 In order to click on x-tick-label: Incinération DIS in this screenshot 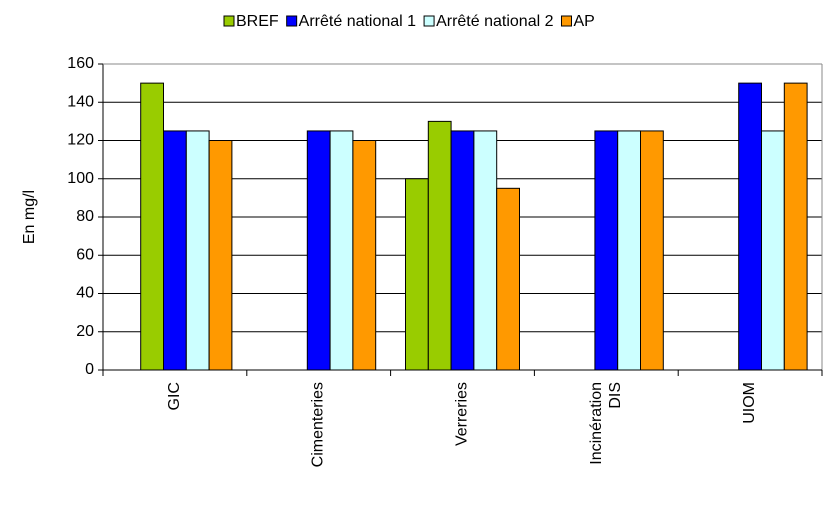, I will do `click(606, 423)`.